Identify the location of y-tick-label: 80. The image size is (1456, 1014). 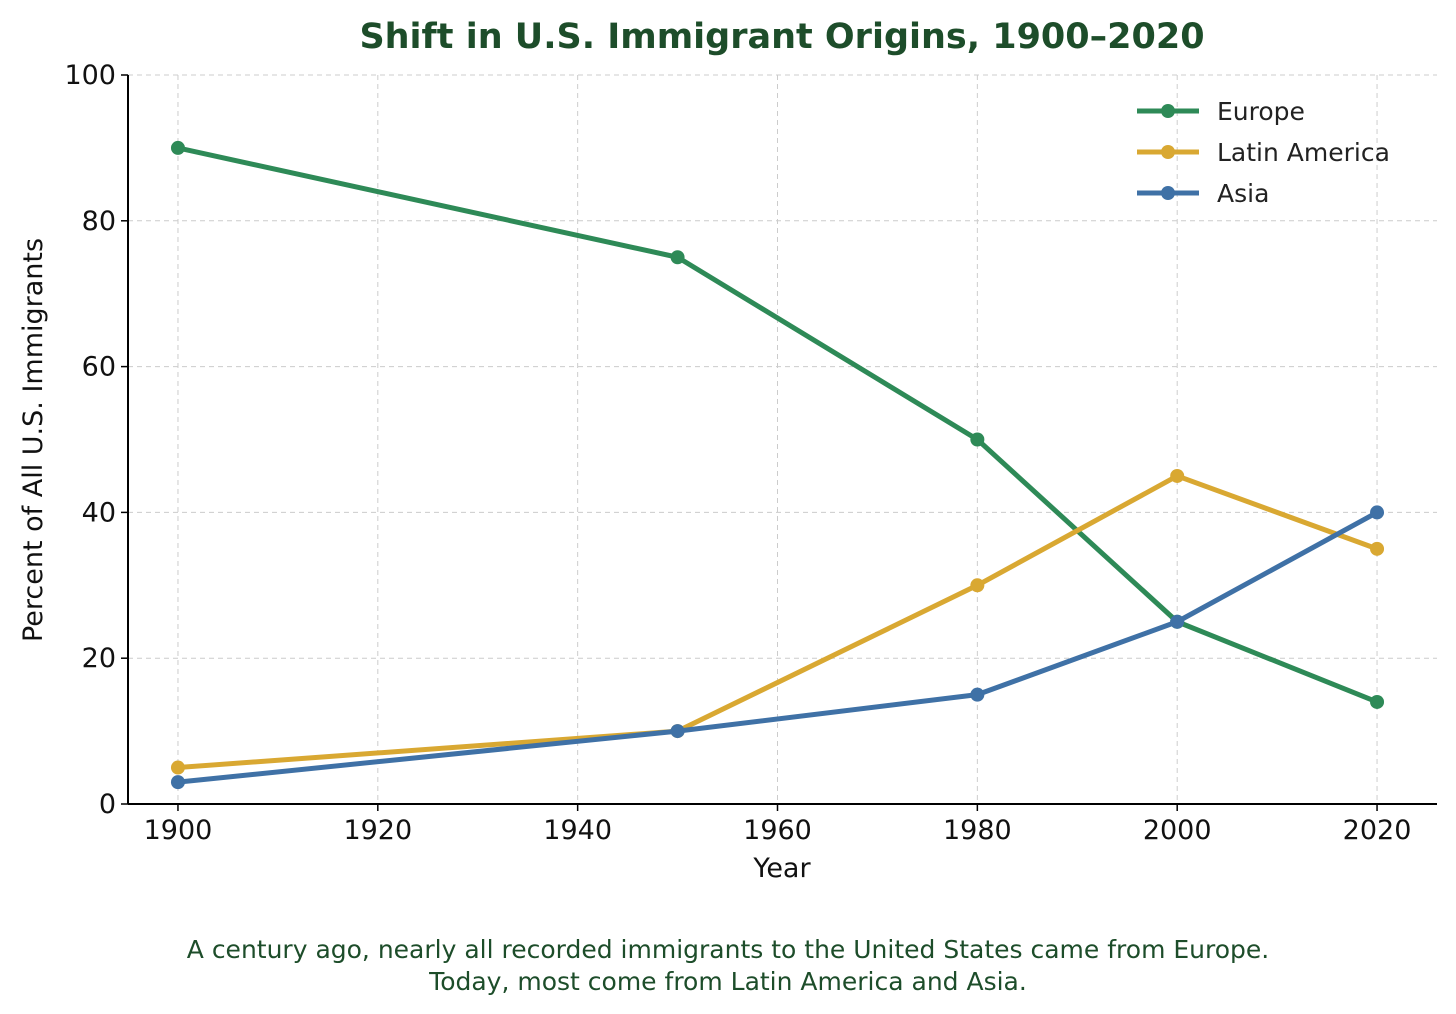
(99, 221).